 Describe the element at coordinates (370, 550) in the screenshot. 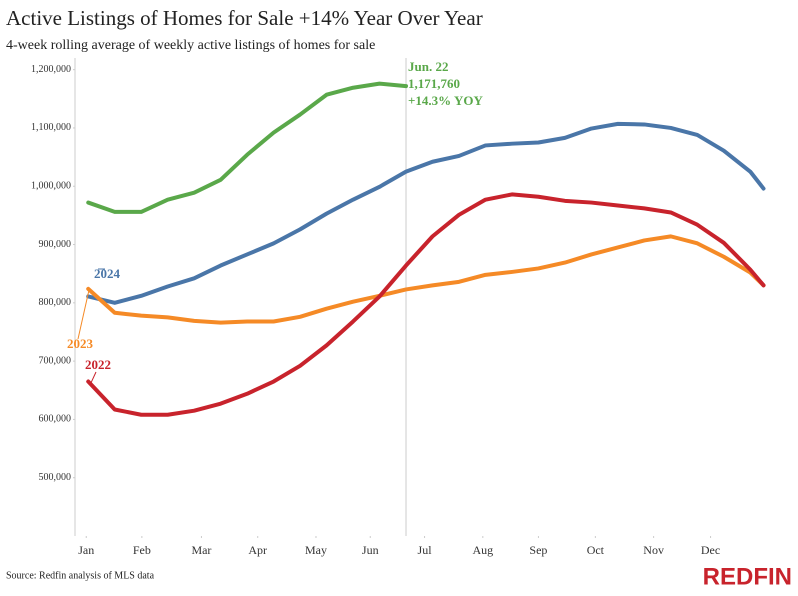

I see `x-tick-label: Jun` at that location.